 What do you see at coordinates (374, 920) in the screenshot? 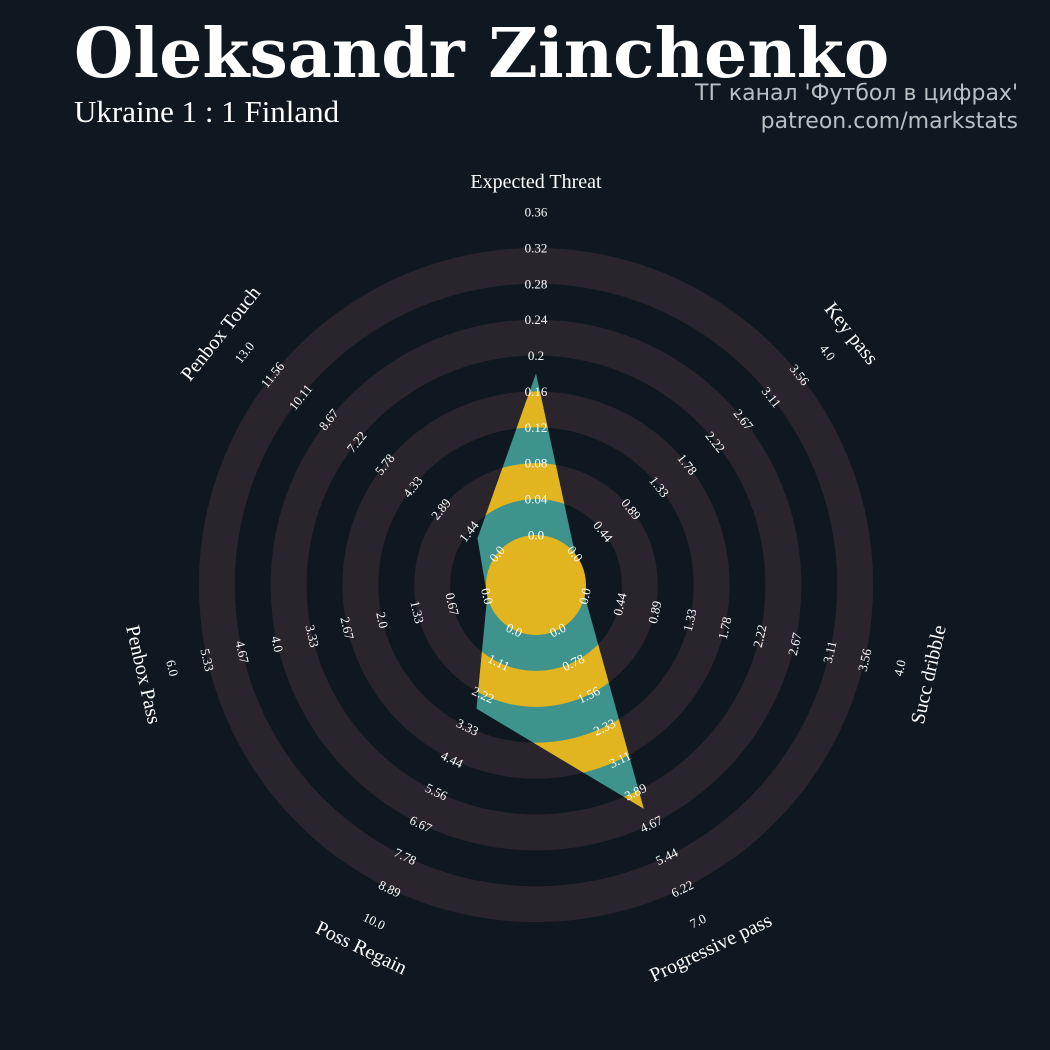
I see `tick-label: 10.0` at bounding box center [374, 920].